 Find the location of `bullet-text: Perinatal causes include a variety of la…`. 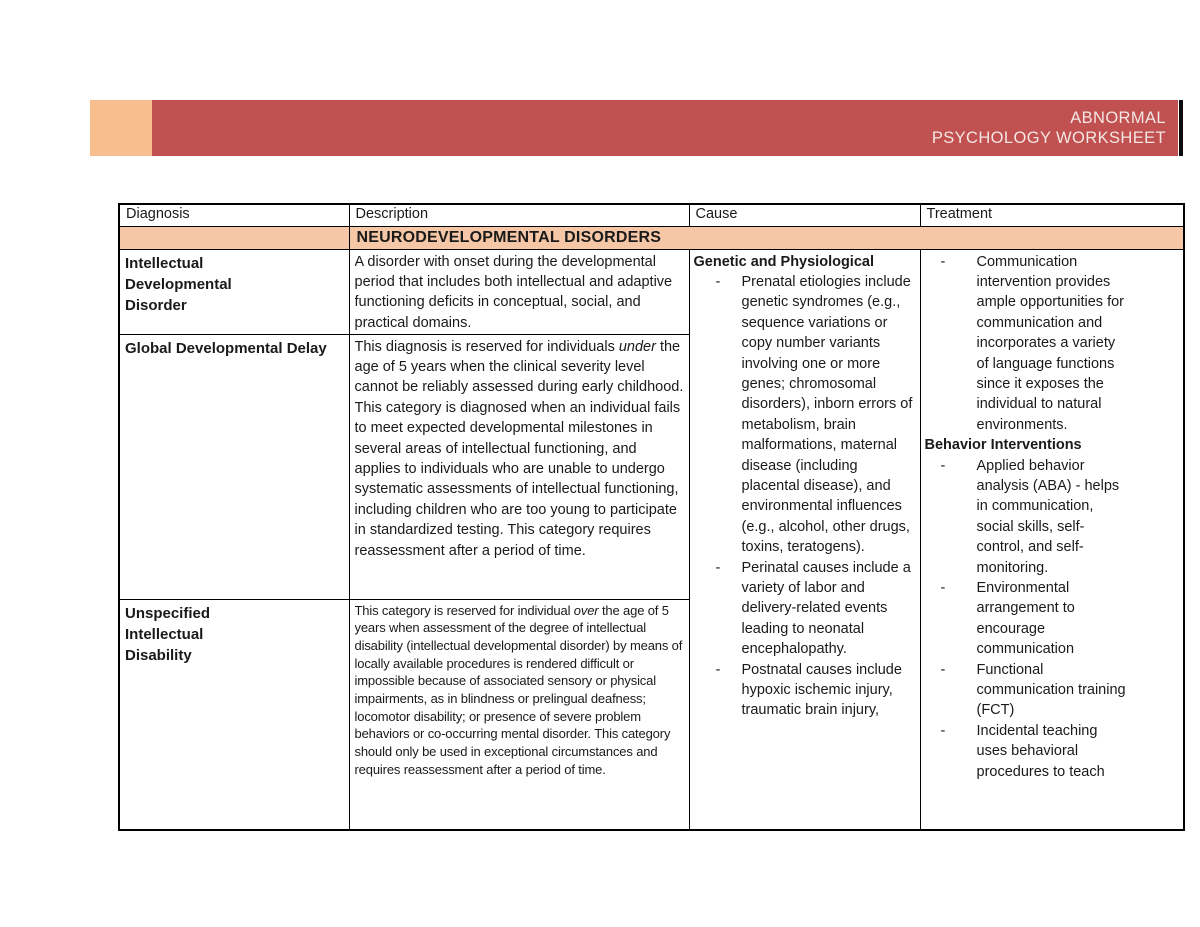

bullet-text: Perinatal causes include a variety of la… is located at coordinates (826, 608).